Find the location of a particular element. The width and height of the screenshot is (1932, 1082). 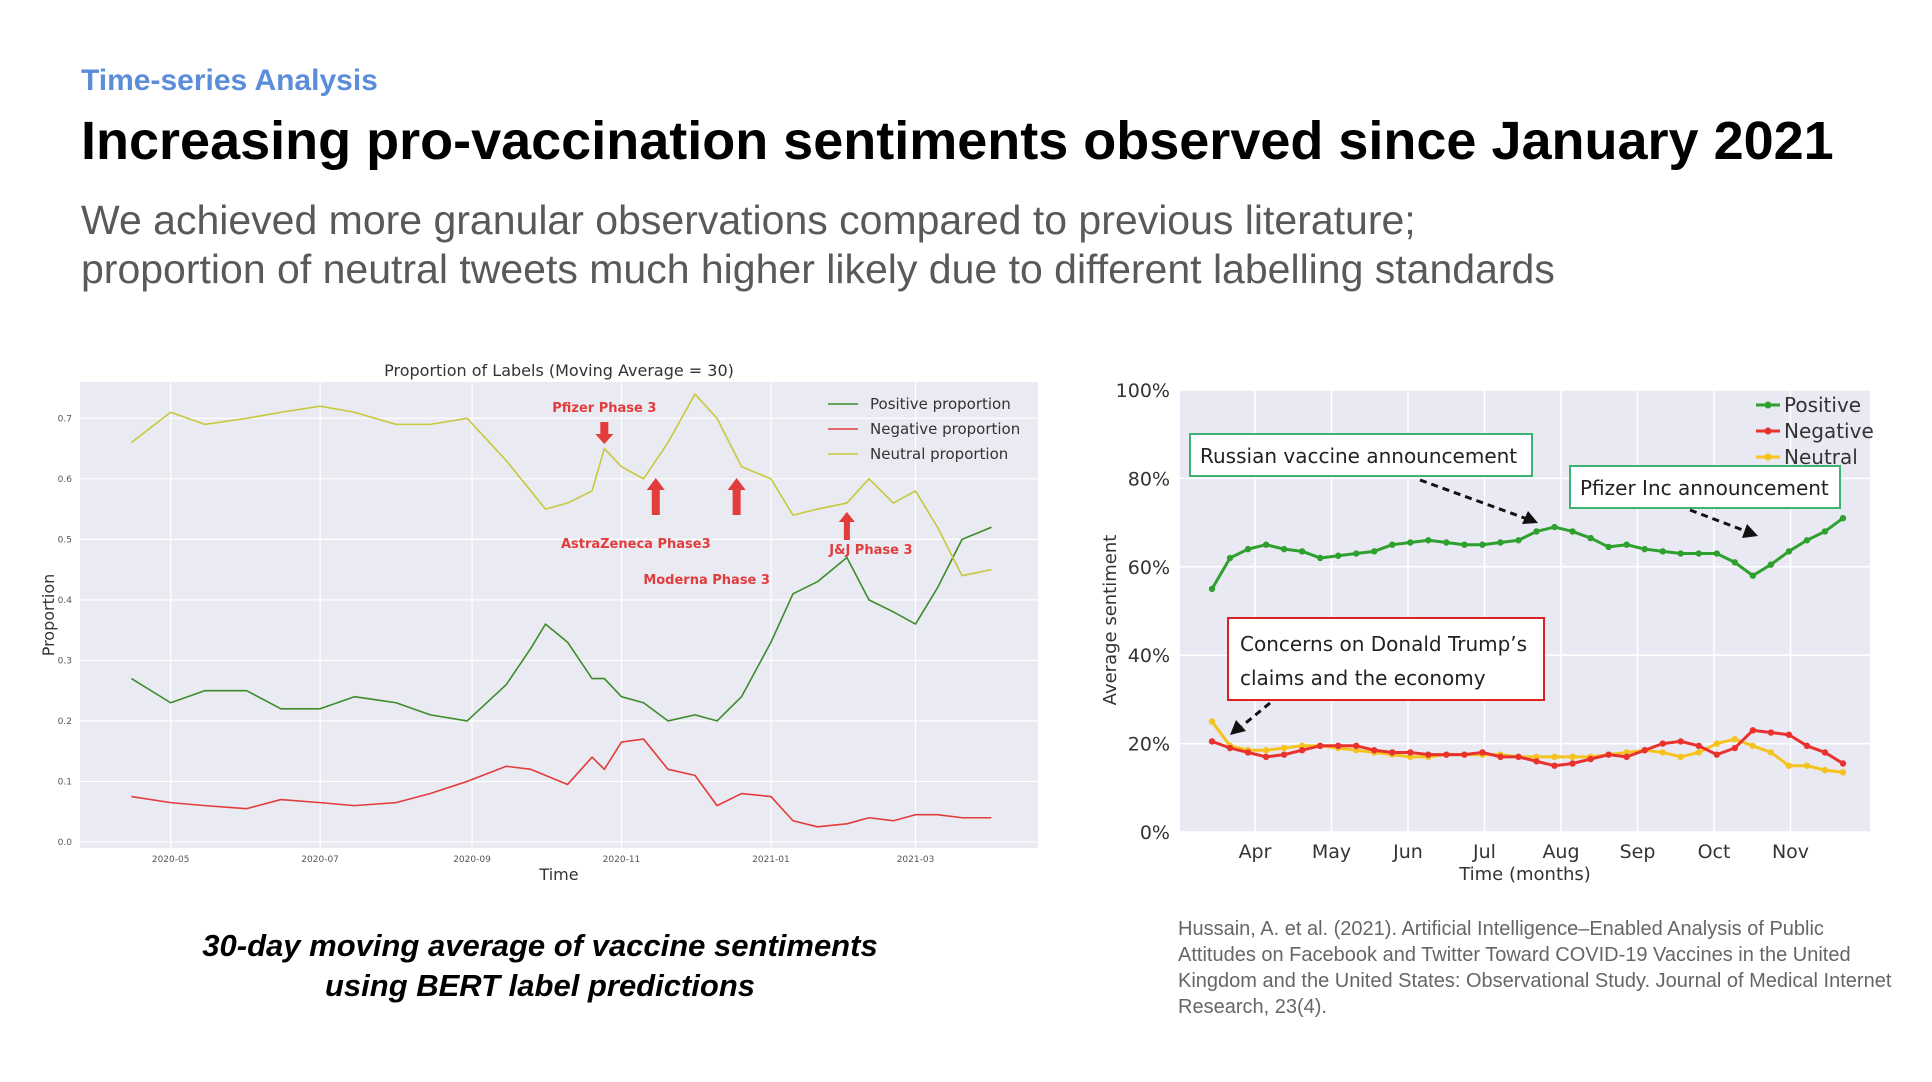

y-tick-label: 100% is located at coordinates (1143, 391).